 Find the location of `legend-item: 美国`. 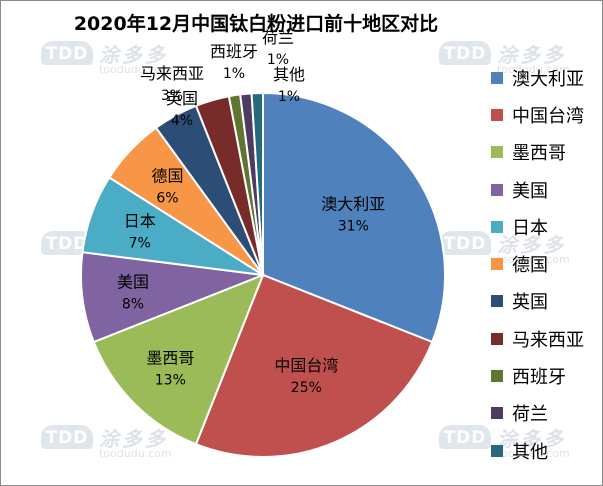

legend-item: 美国 is located at coordinates (546, 189).